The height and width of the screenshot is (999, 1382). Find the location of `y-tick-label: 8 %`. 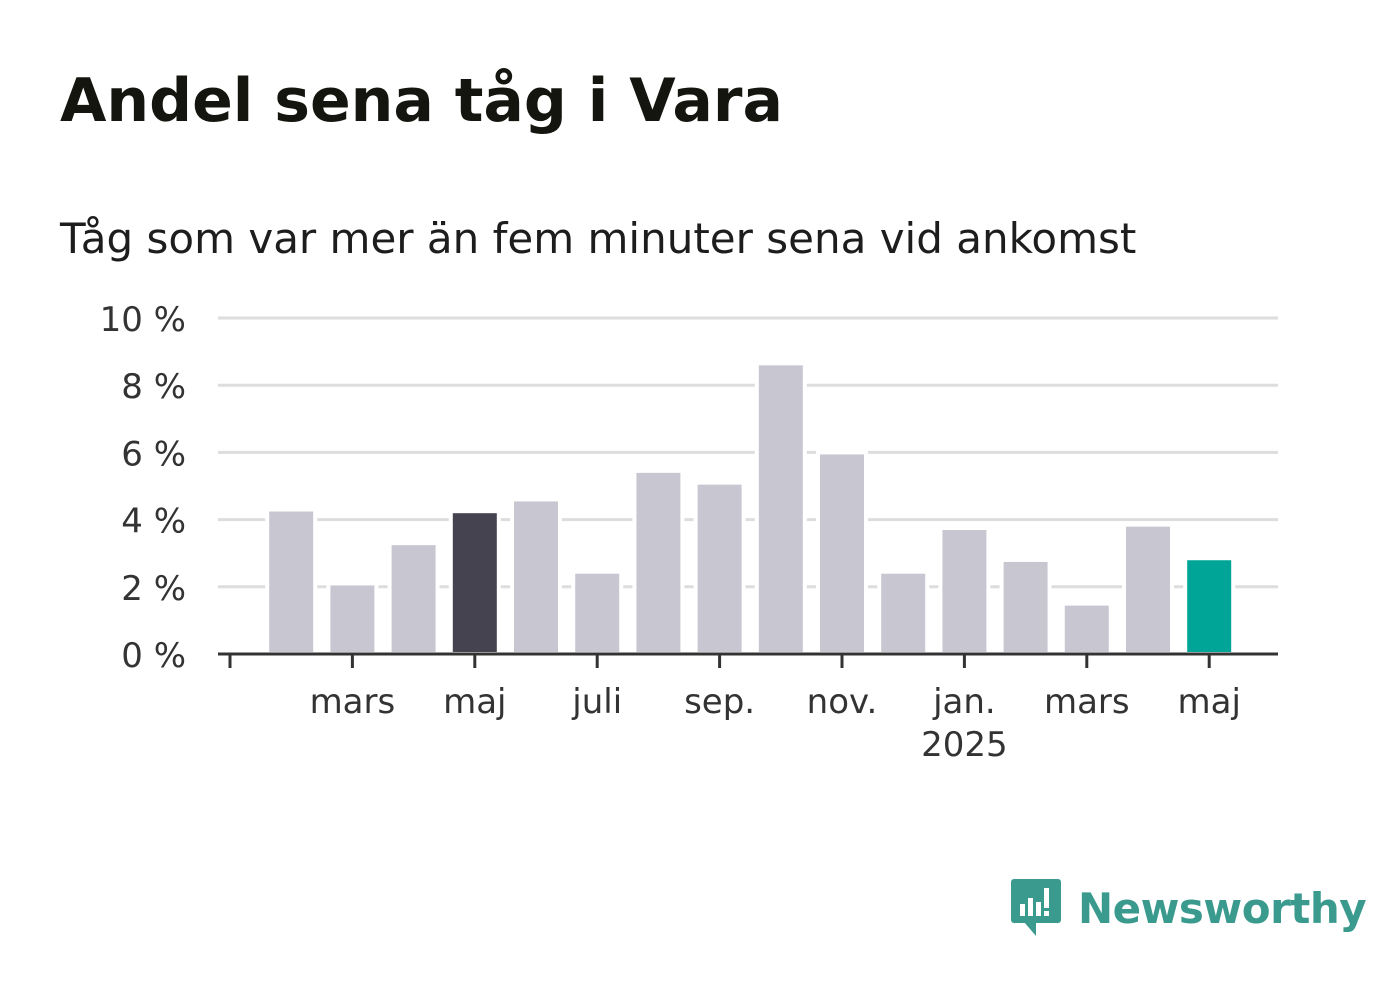

y-tick-label: 8 % is located at coordinates (153, 387).